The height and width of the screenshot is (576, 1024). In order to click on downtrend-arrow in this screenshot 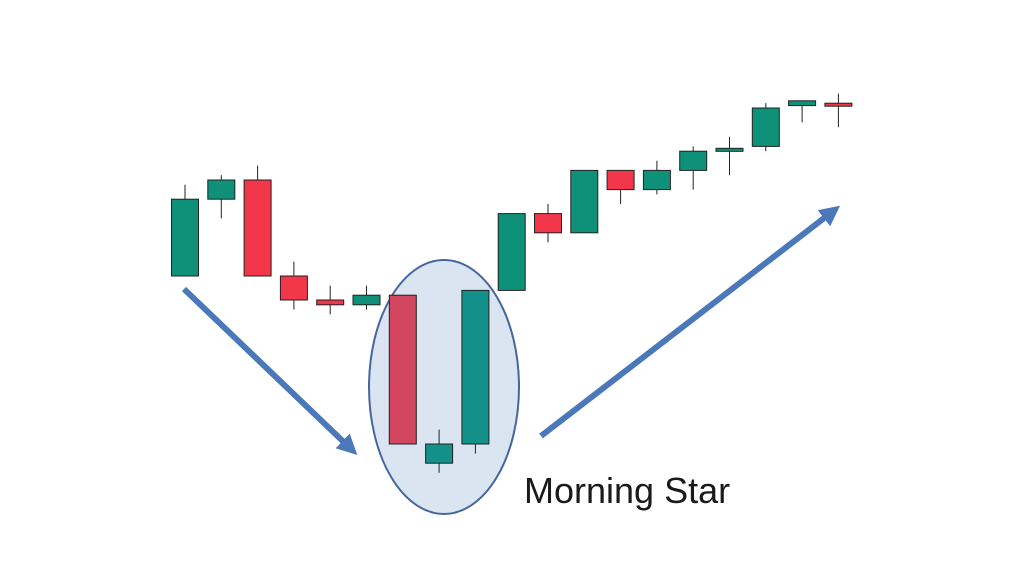, I will do `click(269, 371)`.